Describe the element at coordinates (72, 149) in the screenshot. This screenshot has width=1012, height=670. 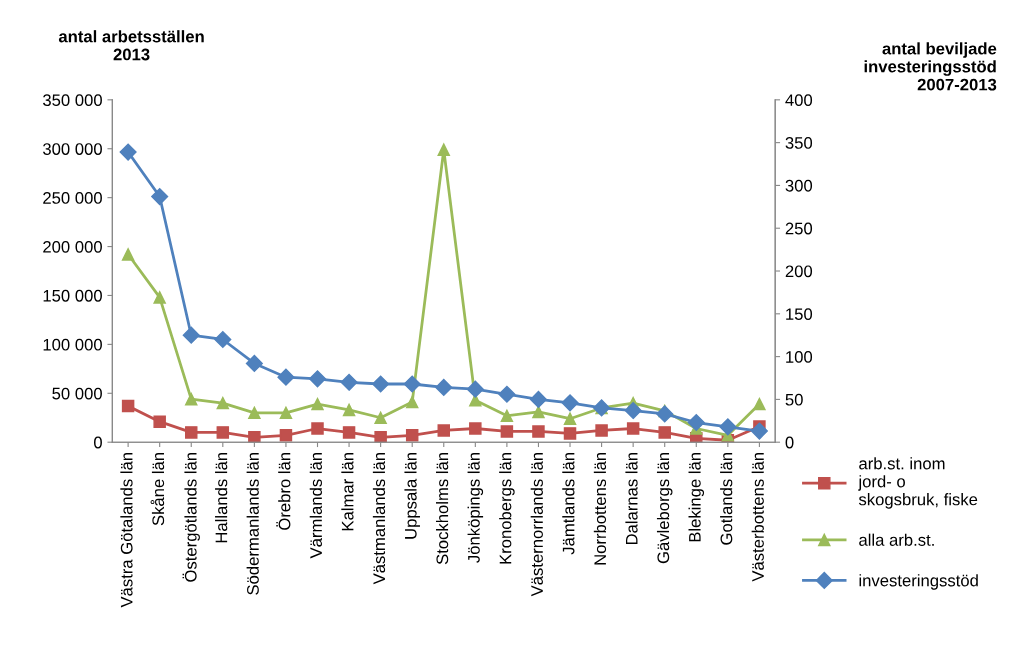
I see `y-tick-label: 300 000` at that location.